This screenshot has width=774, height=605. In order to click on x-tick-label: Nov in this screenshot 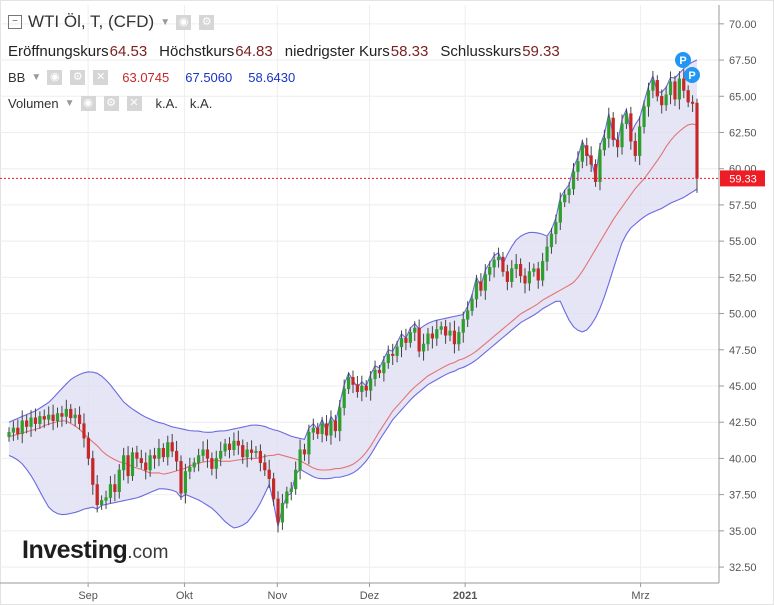, I will do `click(278, 596)`.